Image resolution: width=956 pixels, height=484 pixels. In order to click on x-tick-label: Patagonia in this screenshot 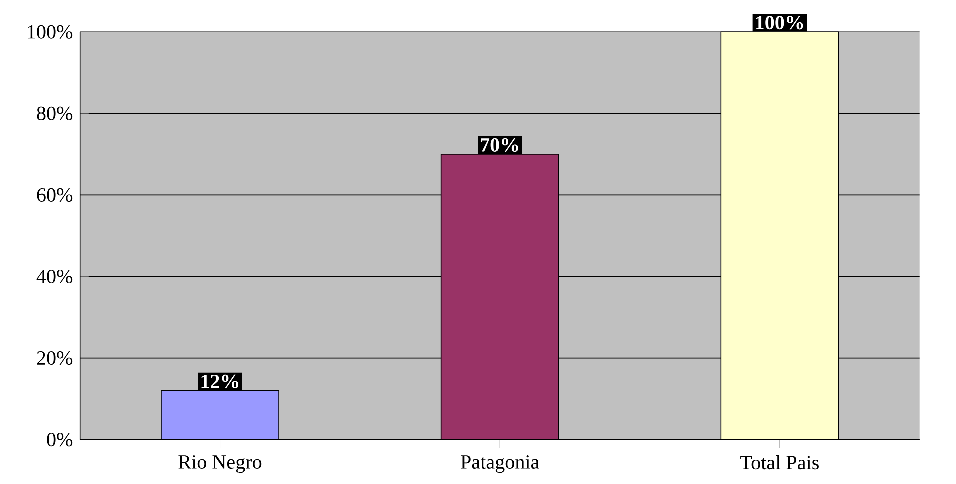, I will do `click(500, 465)`.